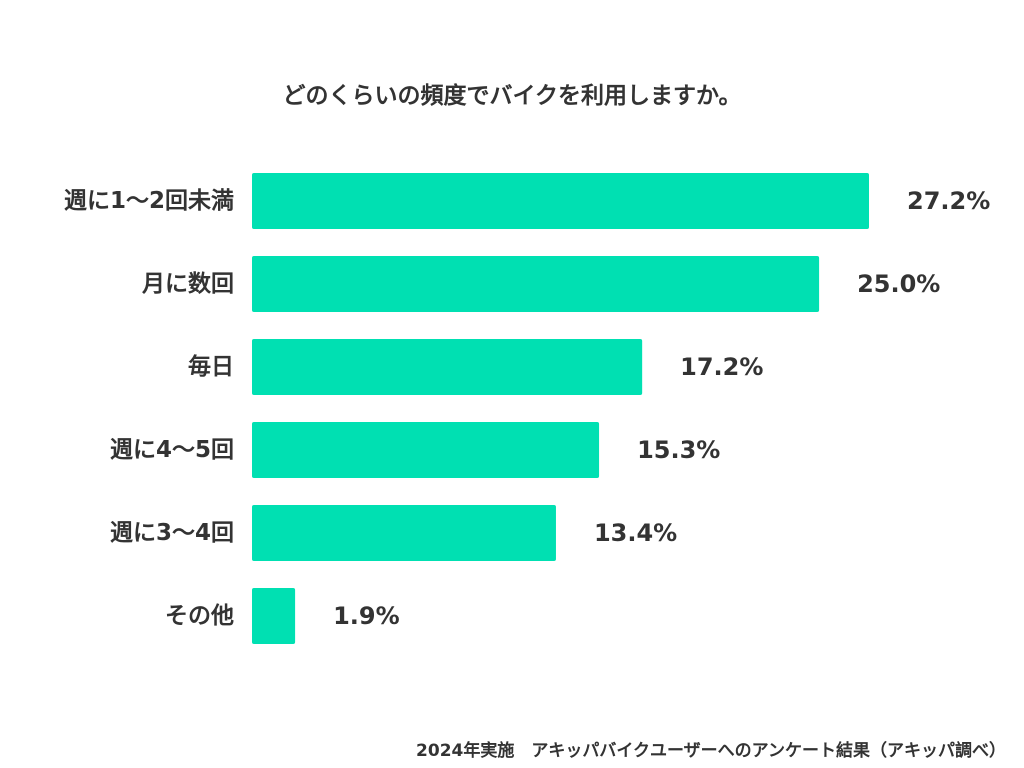 This screenshot has width=1024, height=768. I want to click on category-label-1: 月に数回, so click(187, 284).